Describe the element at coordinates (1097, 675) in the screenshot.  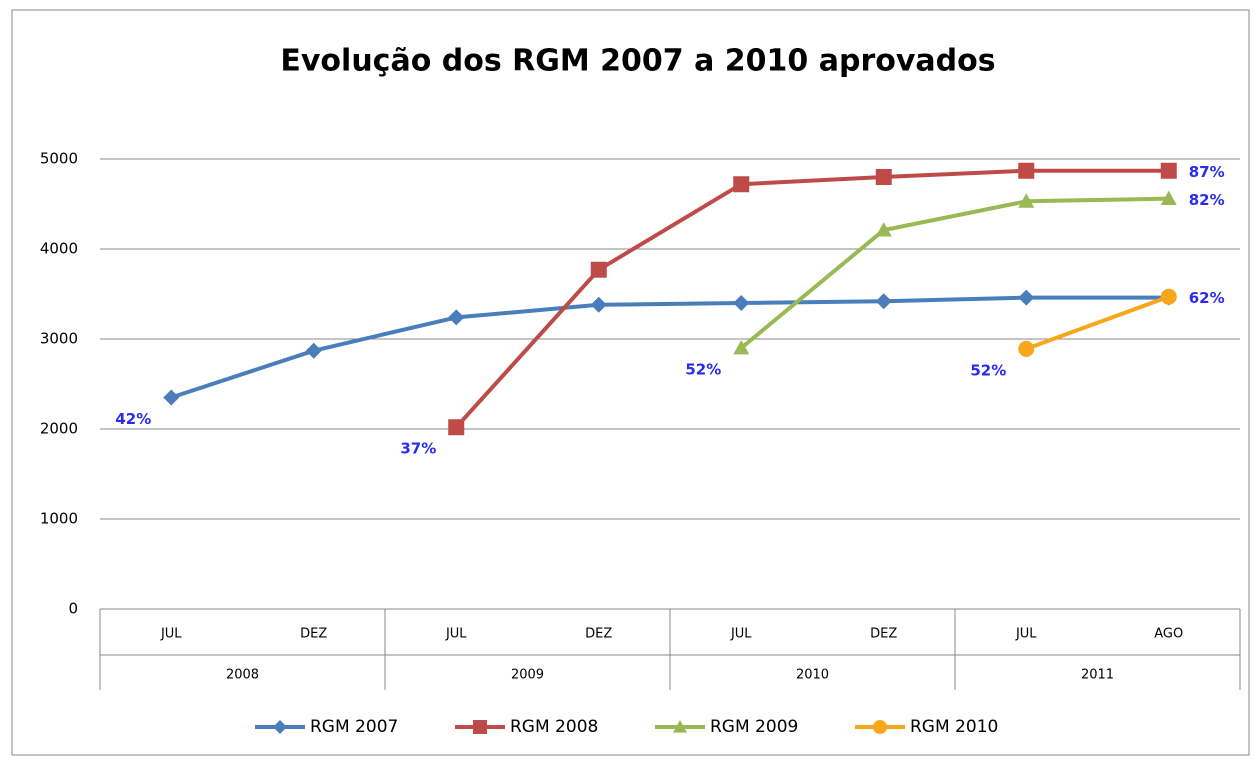
I see `group-label: 2011` at that location.